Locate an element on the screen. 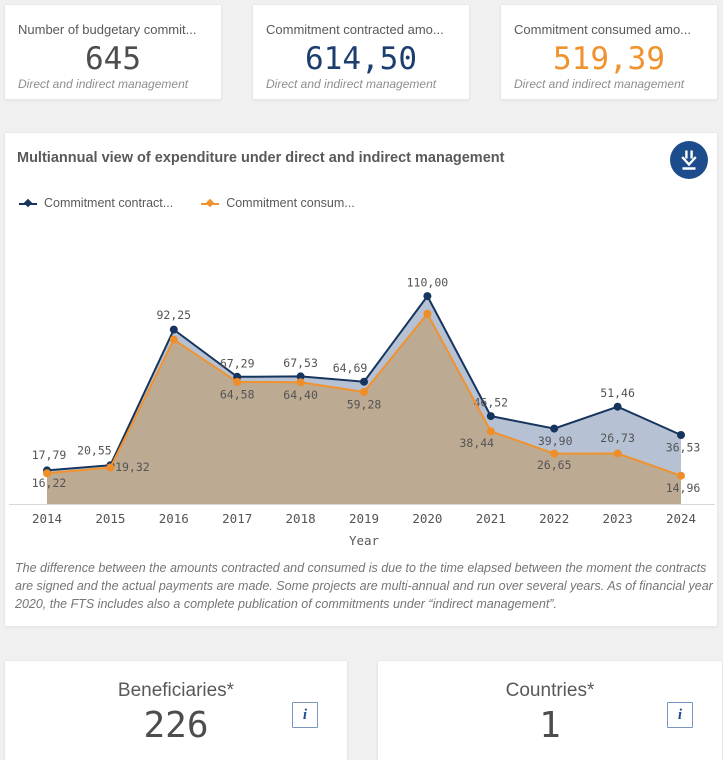 The image size is (723, 760). svg-text: 2023 is located at coordinates (618, 518).